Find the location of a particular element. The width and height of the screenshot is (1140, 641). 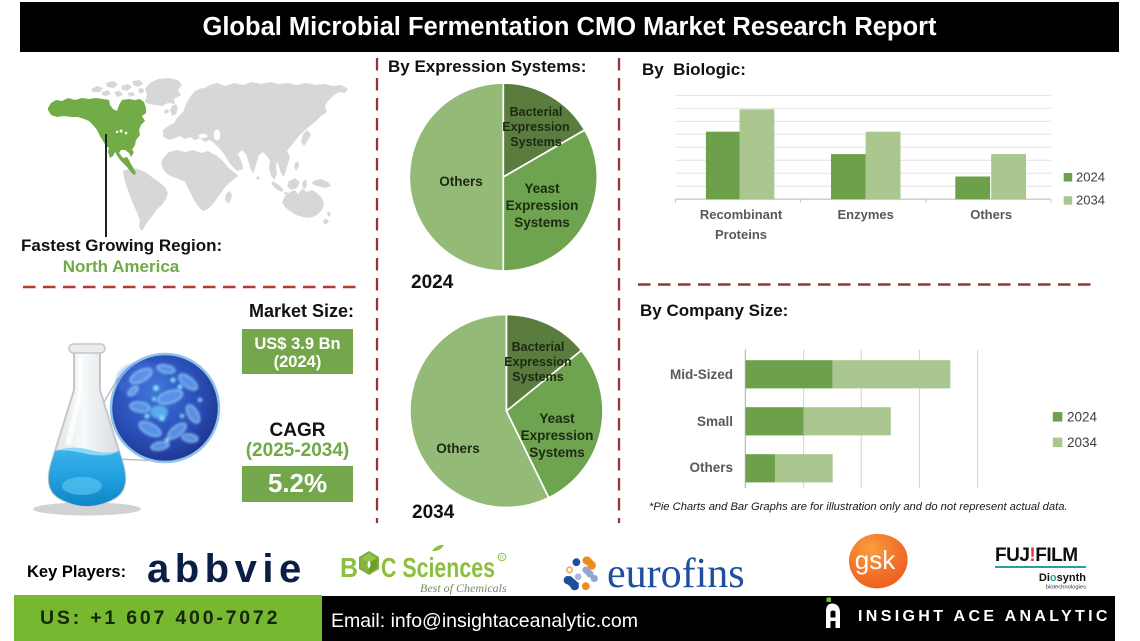

svg-text: Mid-Sized is located at coordinates (701, 374).